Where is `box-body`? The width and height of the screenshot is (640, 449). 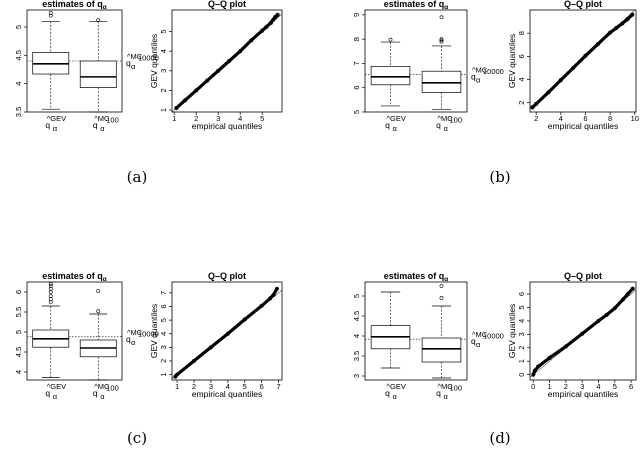
box-body is located at coordinates (441, 350).